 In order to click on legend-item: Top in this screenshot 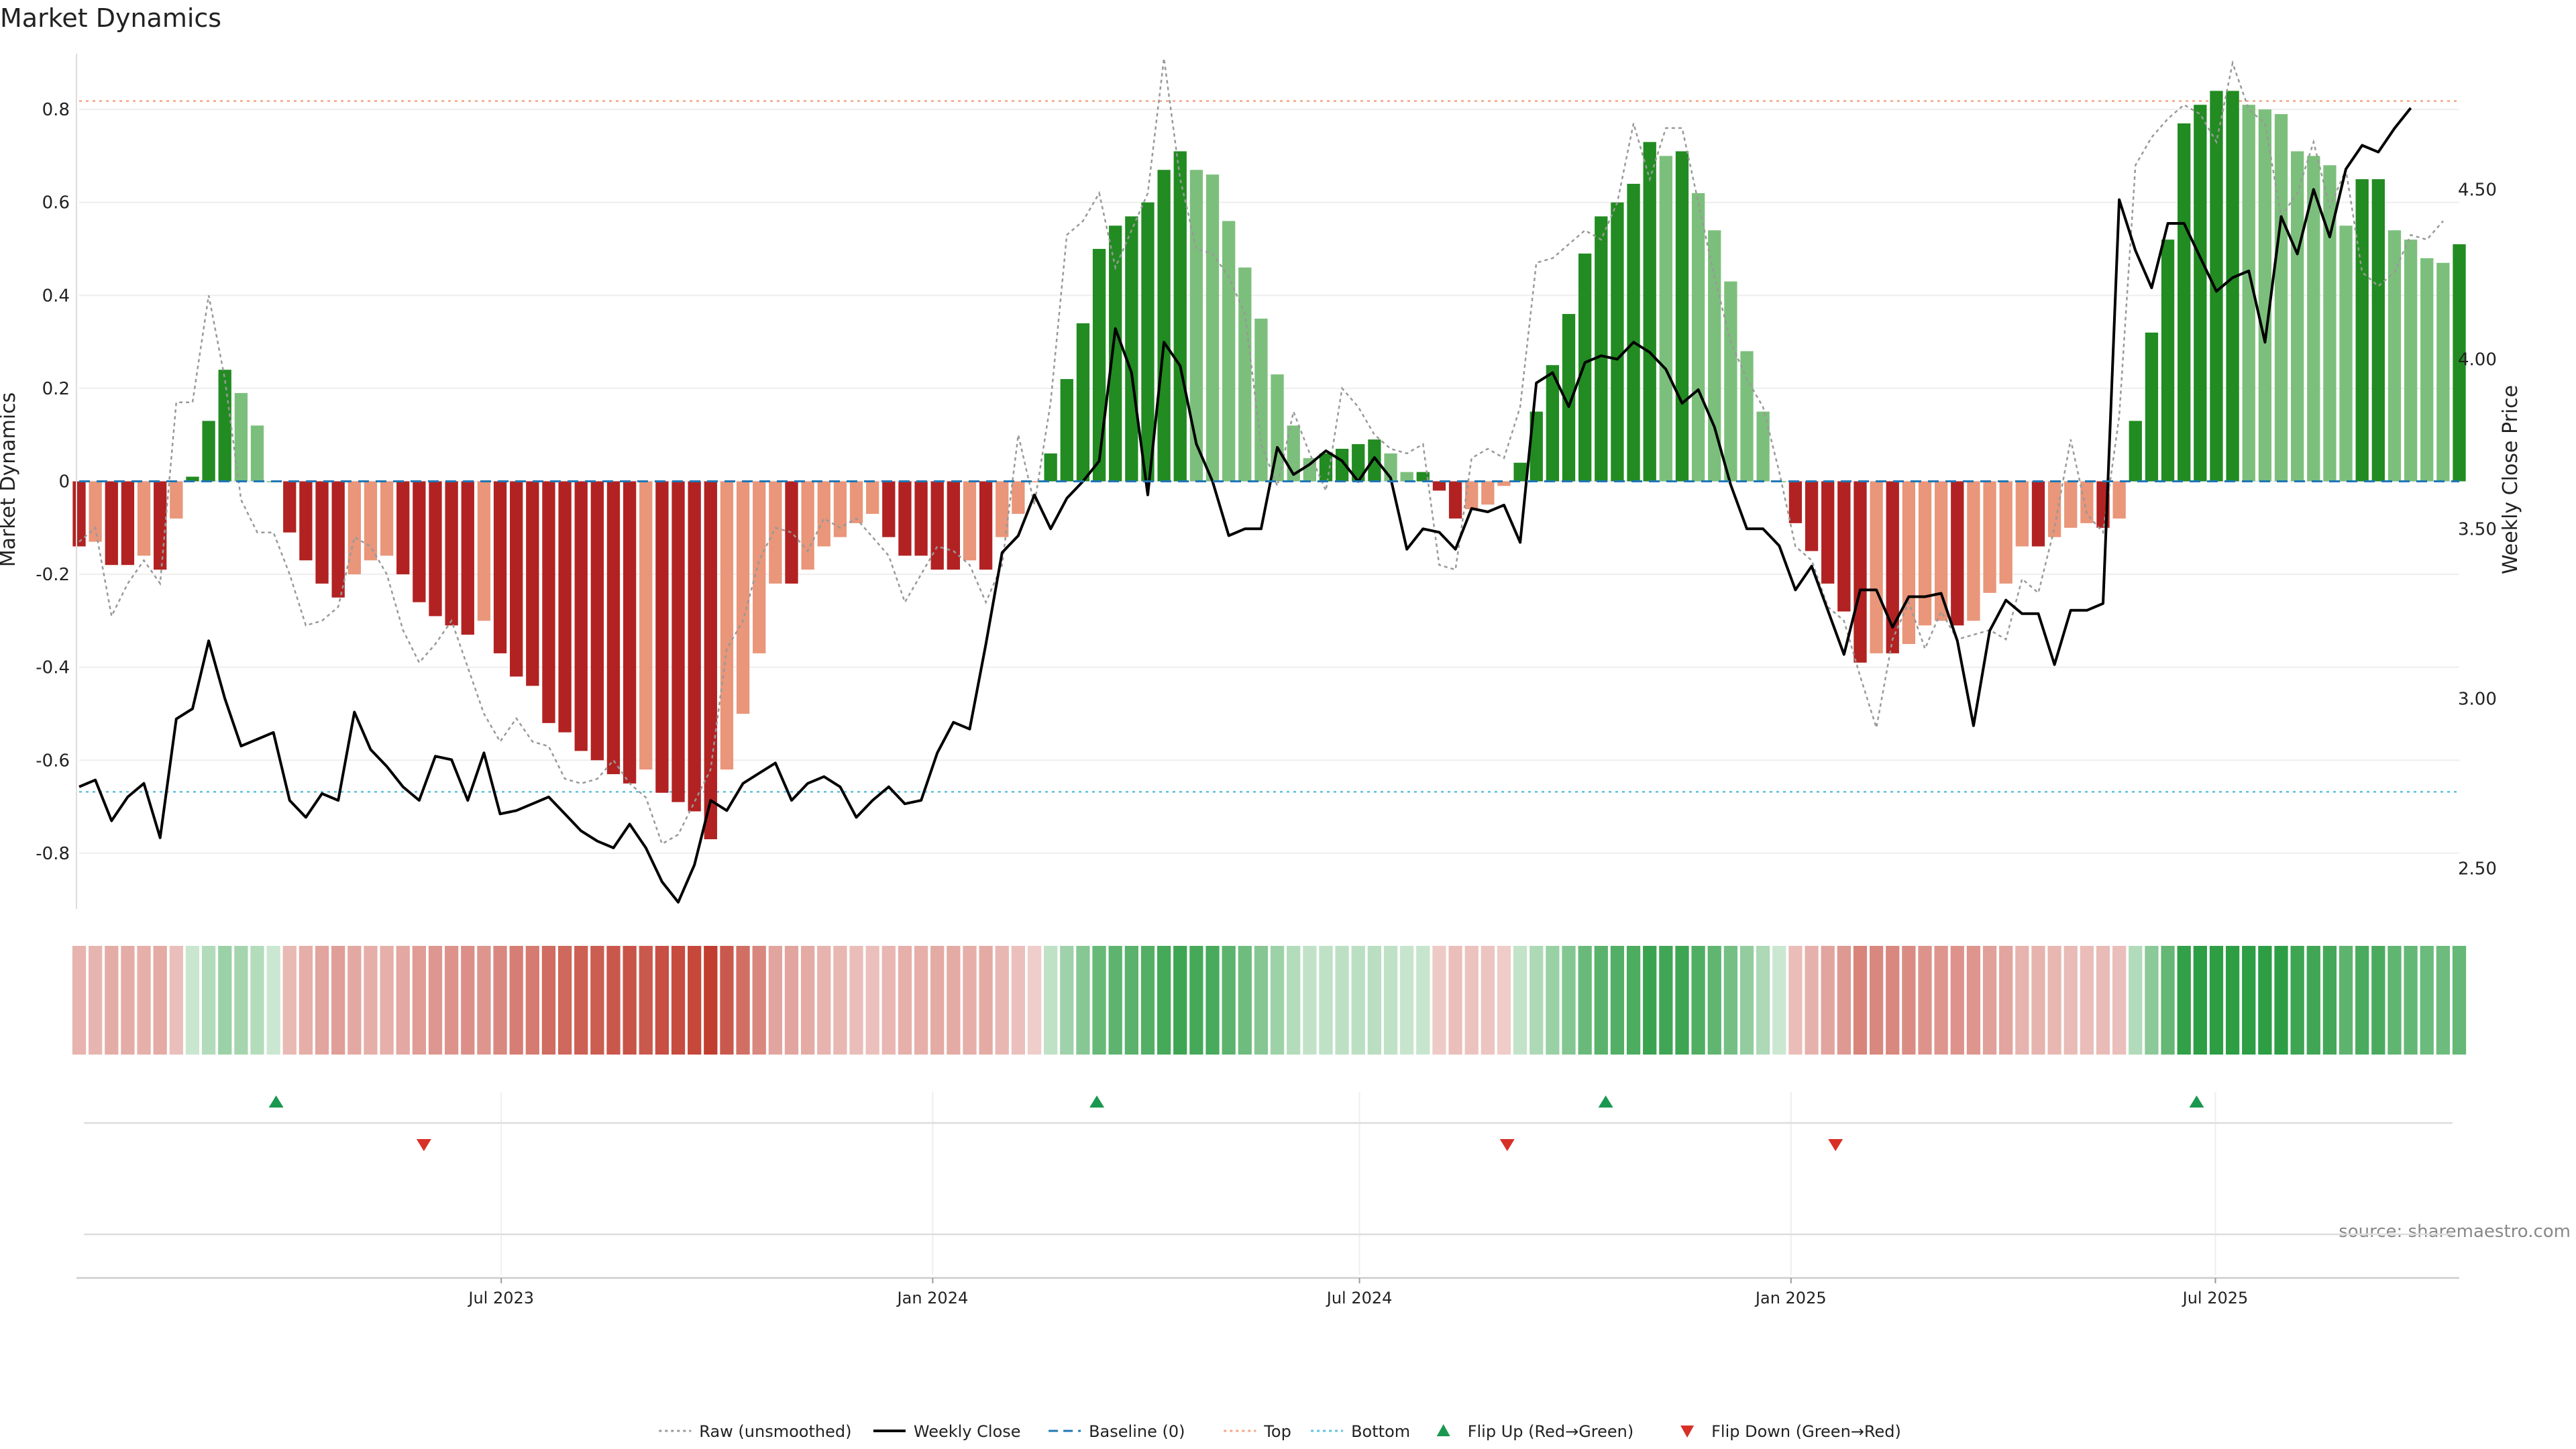, I will do `click(1257, 1431)`.